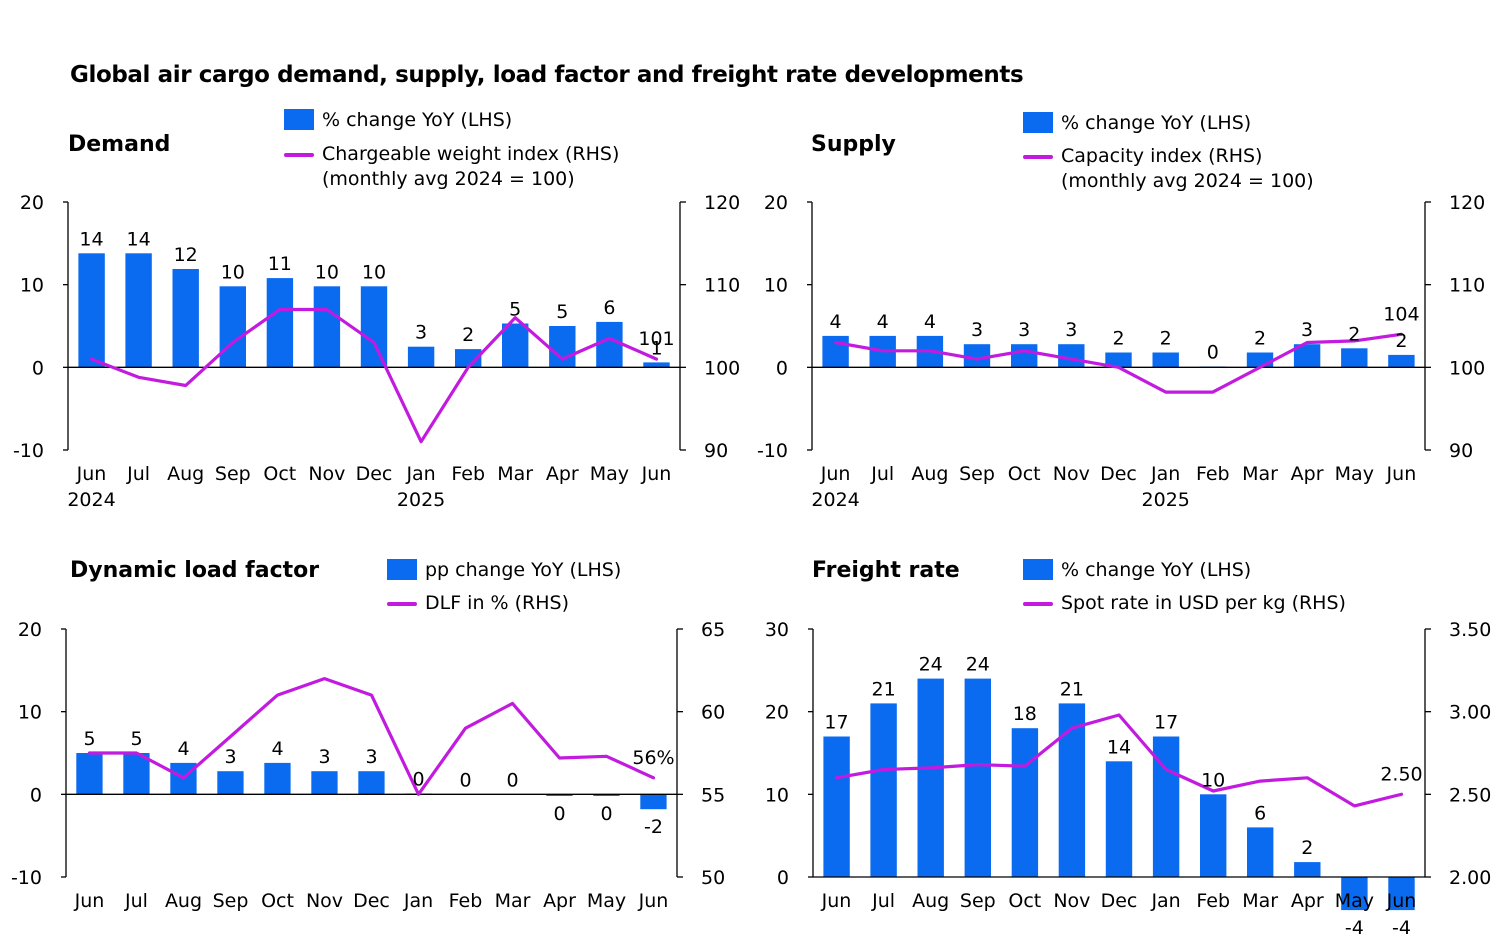 Image resolution: width=1500 pixels, height=947 pixels. Describe the element at coordinates (523, 570) in the screenshot. I see `legend-bar-label: pp change YoY (LHS)` at that location.